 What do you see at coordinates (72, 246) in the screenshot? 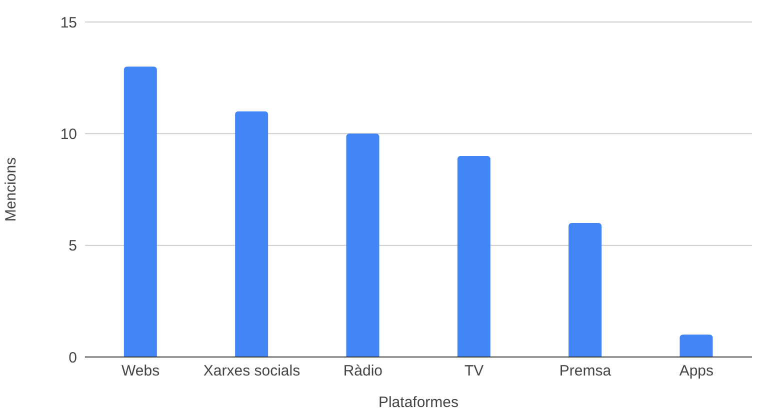
I see `y-tick-label: 5` at bounding box center [72, 246].